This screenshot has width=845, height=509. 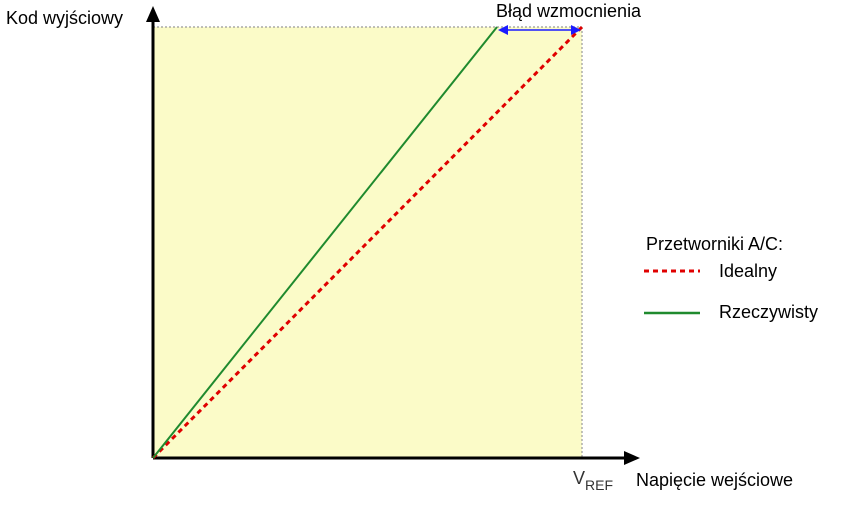 I want to click on y-axis-label: Kod wyjściowy, so click(x=65, y=18).